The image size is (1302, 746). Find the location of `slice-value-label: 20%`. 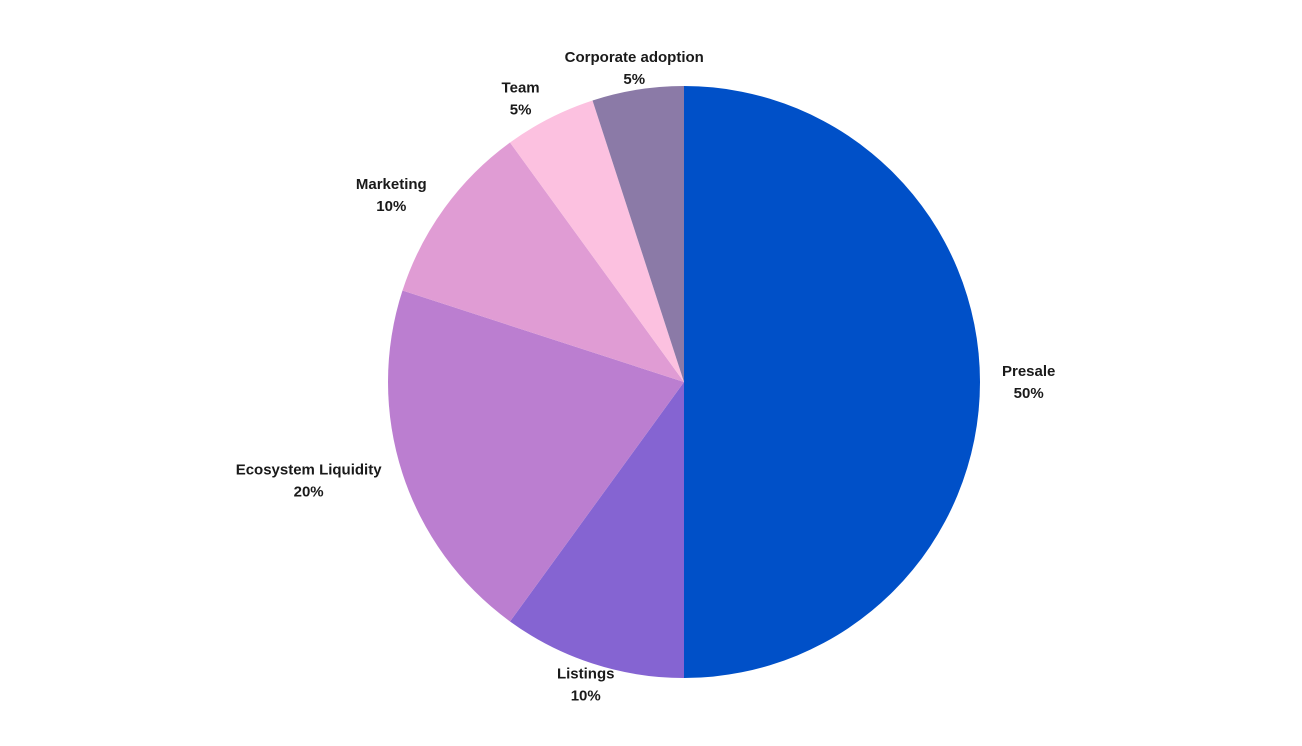

slice-value-label: 20% is located at coordinates (309, 491).